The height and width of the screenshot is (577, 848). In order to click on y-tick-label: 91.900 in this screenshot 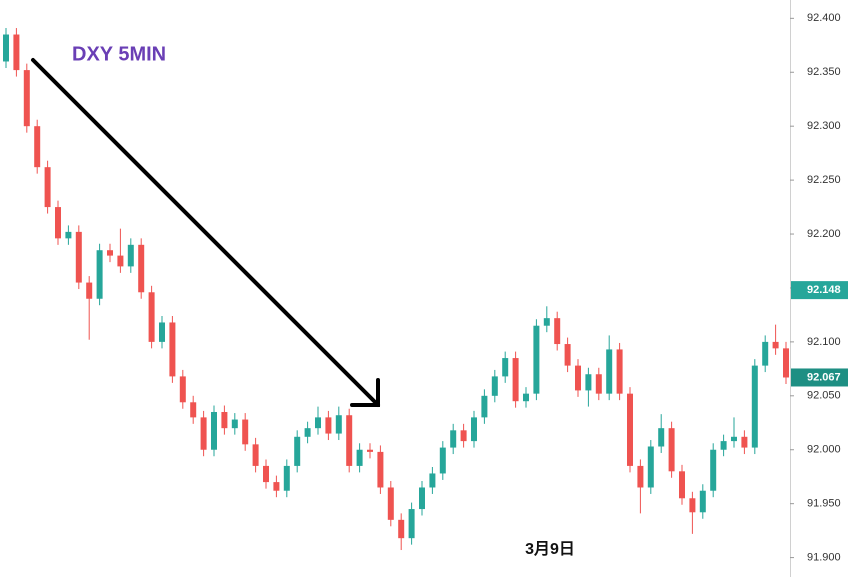, I will do `click(824, 557)`.